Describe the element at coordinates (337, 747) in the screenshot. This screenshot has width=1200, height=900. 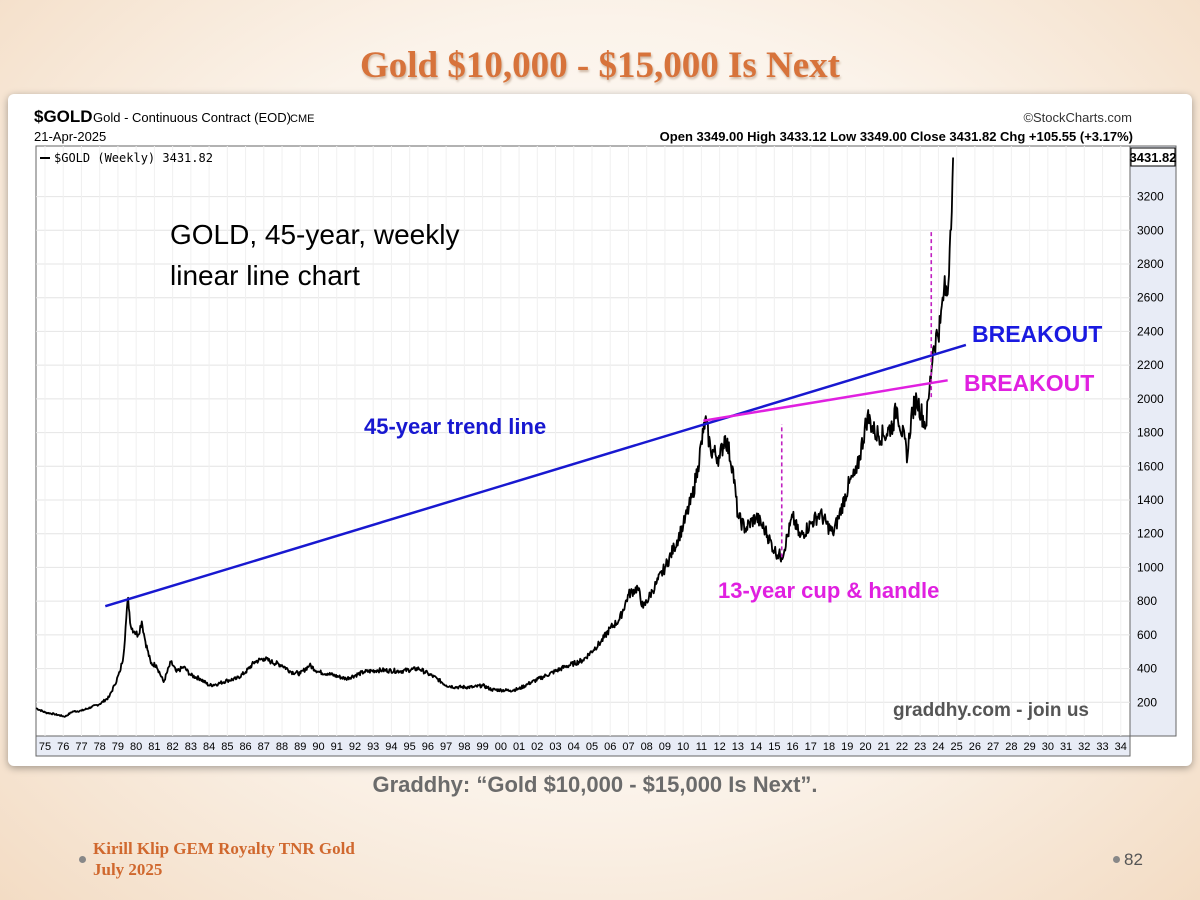
I see `x-tick-label: 91` at that location.